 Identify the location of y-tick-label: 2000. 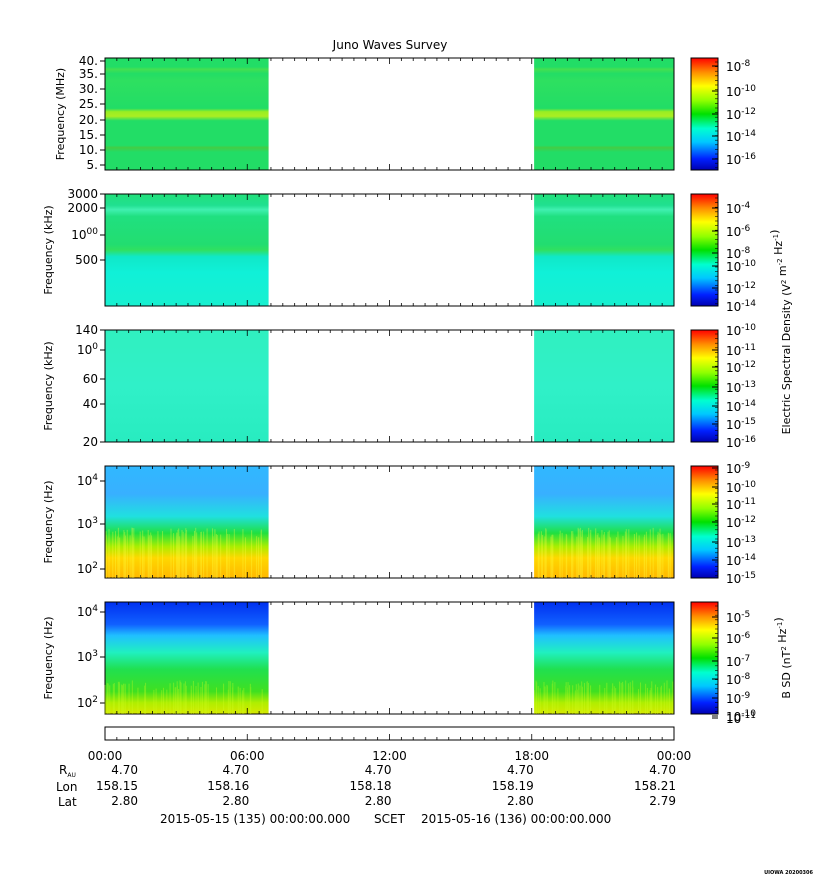
(82, 208).